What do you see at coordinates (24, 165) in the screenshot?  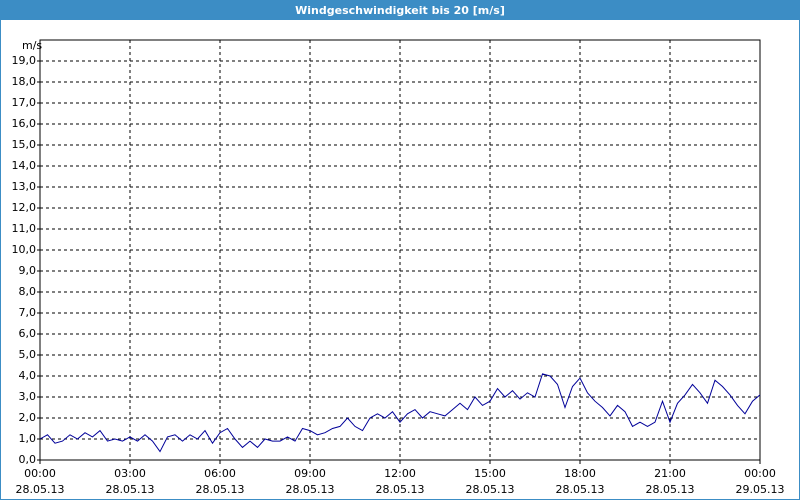 I see `y-tick-label: 14,0` at bounding box center [24, 165].